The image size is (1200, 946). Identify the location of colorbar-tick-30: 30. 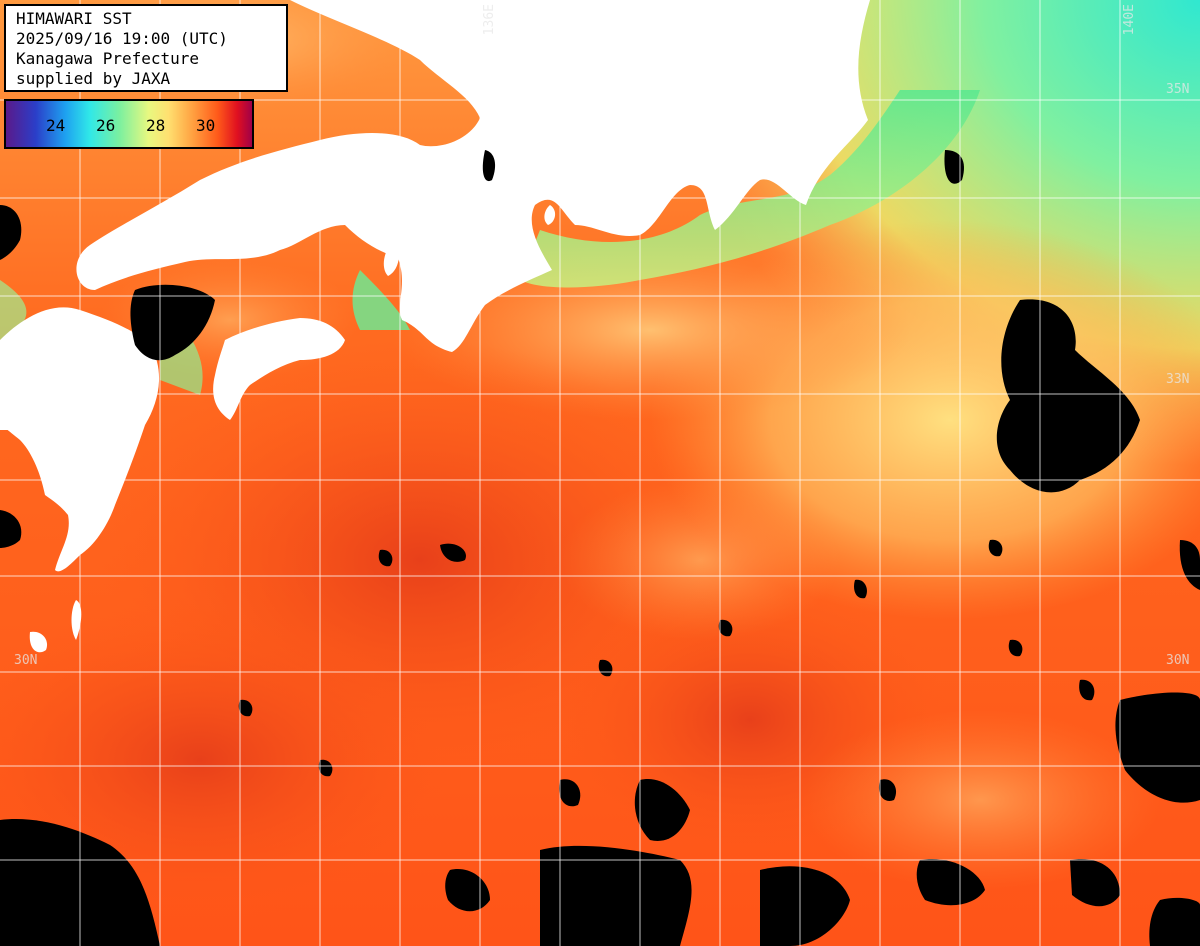
(206, 125).